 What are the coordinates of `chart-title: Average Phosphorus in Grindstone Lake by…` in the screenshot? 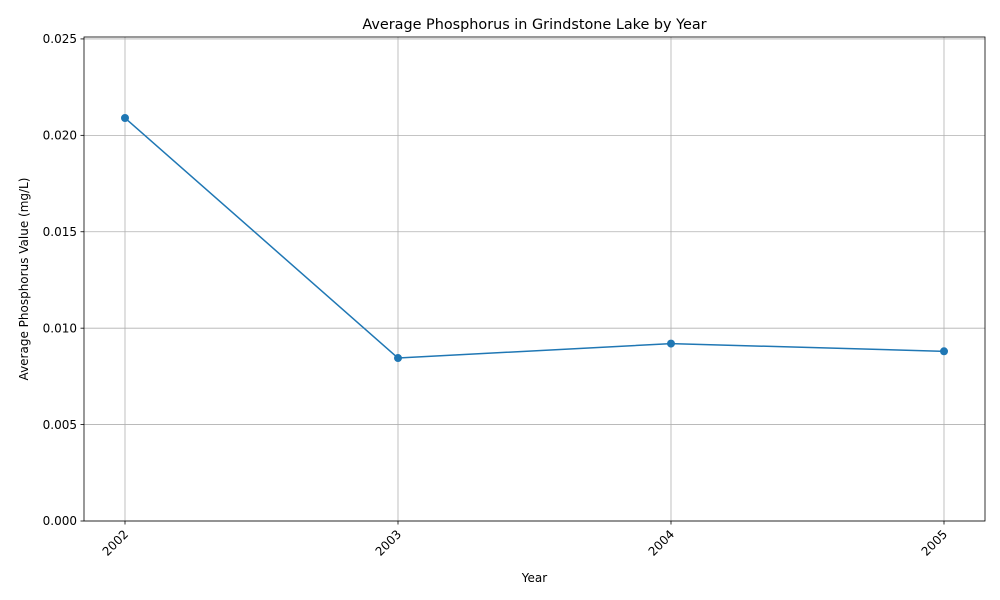 It's located at (534, 25).